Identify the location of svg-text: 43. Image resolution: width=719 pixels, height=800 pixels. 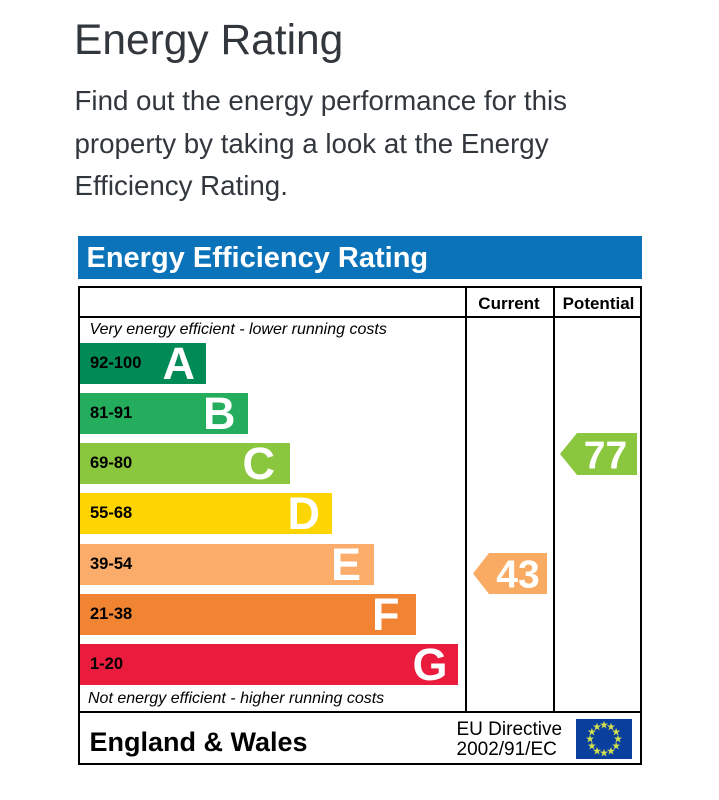
(517, 574).